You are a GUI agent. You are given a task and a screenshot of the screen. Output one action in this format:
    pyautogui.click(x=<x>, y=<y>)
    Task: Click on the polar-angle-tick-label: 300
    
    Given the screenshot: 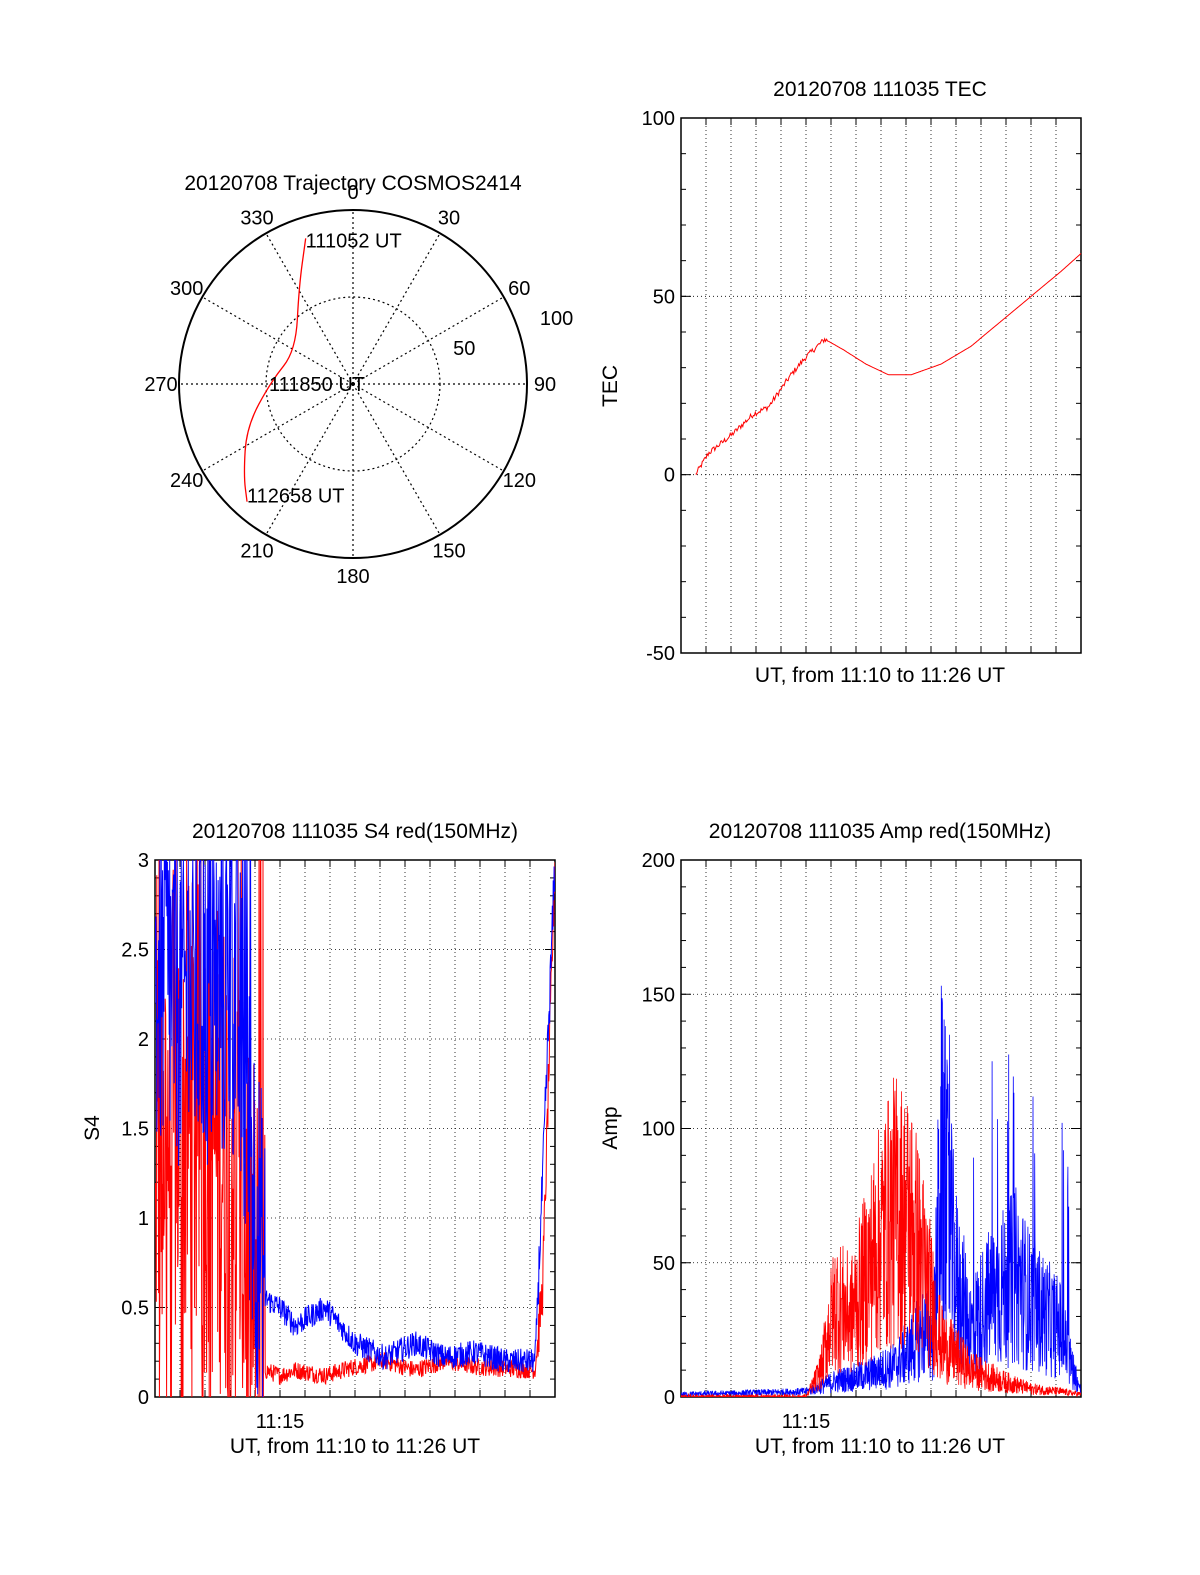 What is the action you would take?
    pyautogui.click(x=186, y=289)
    